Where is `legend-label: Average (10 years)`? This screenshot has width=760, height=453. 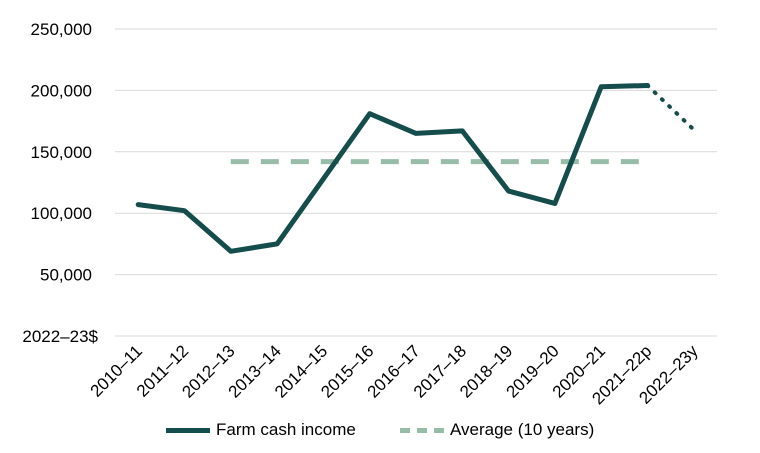 legend-label: Average (10 years) is located at coordinates (522, 429).